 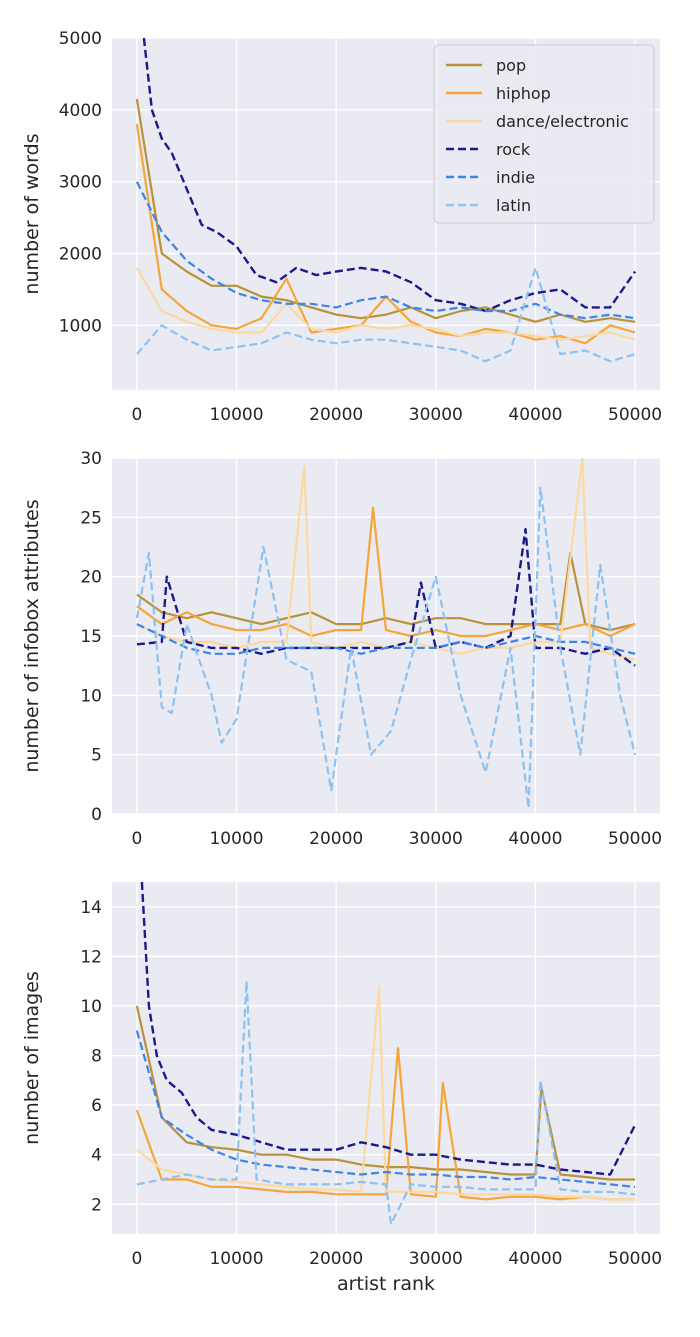 I want to click on legend-label-rock: rock, so click(x=513, y=149).